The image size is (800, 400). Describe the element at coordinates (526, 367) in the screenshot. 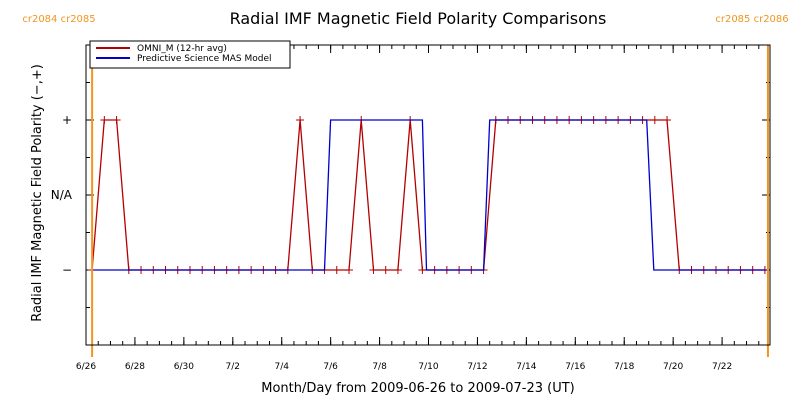

I see `x-tick-label: 7/14` at that location.